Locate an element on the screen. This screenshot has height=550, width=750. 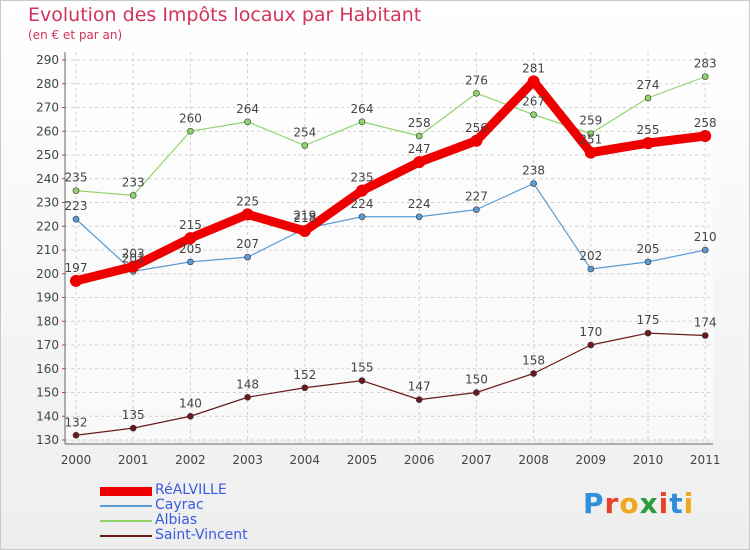
y-tick-label: 230 is located at coordinates (47, 203).